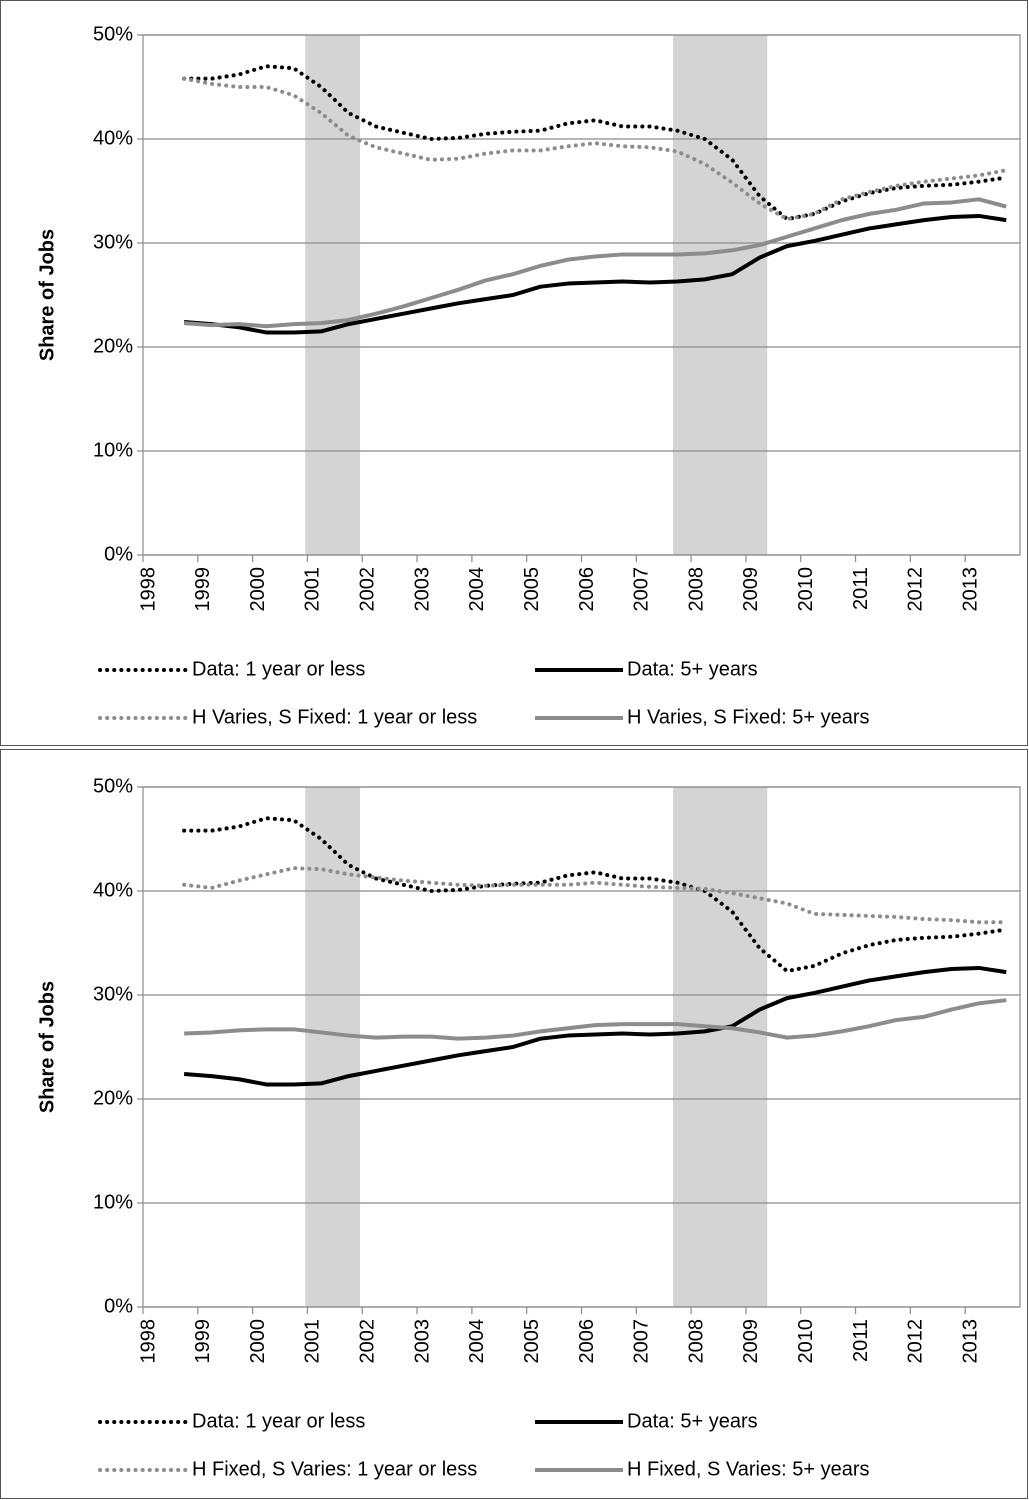 The height and width of the screenshot is (1500, 1029). What do you see at coordinates (748, 717) in the screenshot?
I see `legend-label: H Varies, S Fixed: 5+ years` at bounding box center [748, 717].